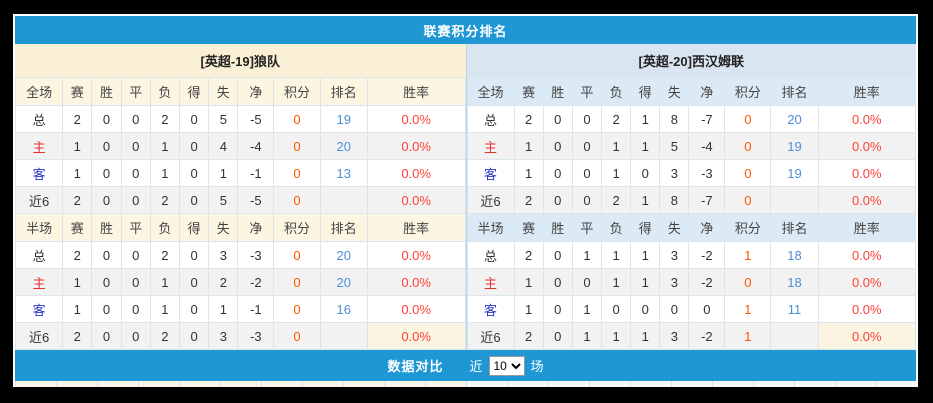  Describe the element at coordinates (240, 200) in the screenshot. I see `stats-row: 近6 2 0 0 2 0 5 -5 0 0.0%` at that location.